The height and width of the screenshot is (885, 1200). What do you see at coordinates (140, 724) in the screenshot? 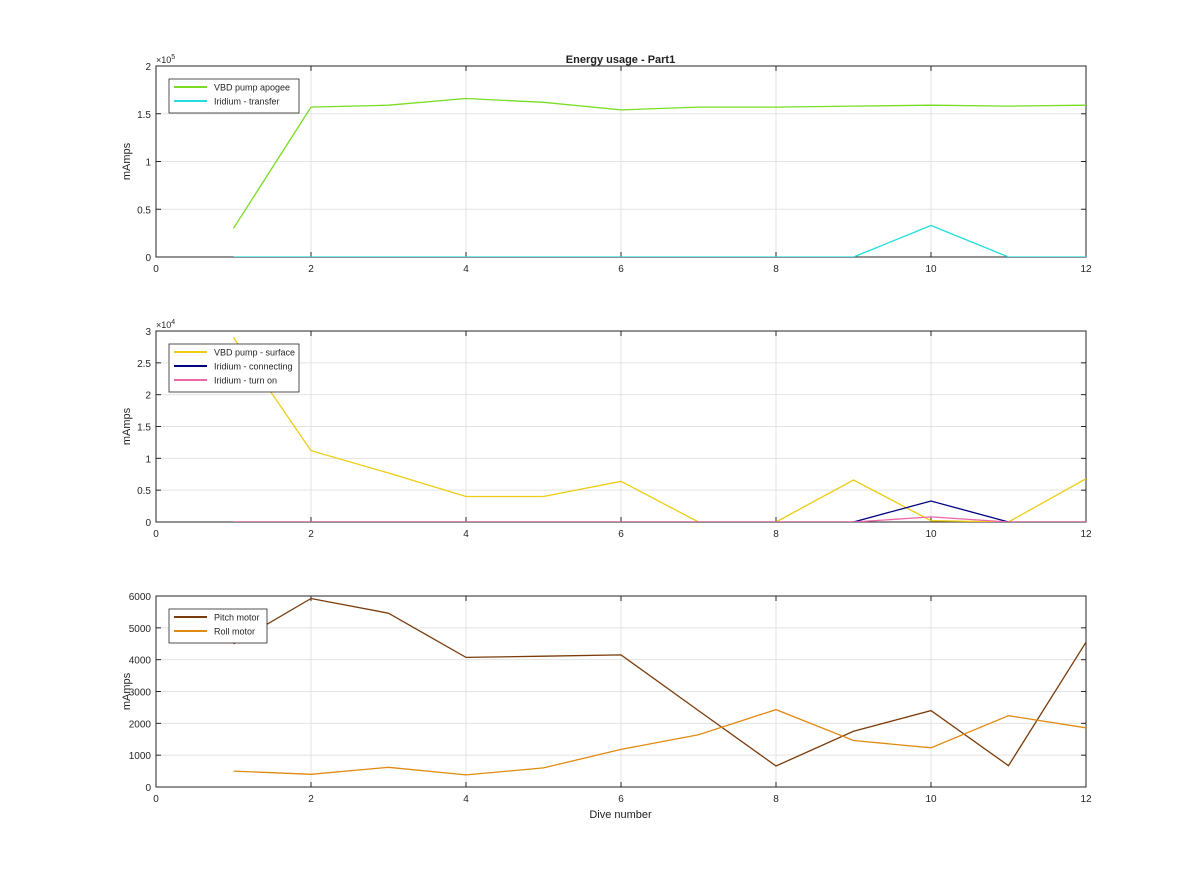
I see `y-tick-label: 2000` at bounding box center [140, 724].